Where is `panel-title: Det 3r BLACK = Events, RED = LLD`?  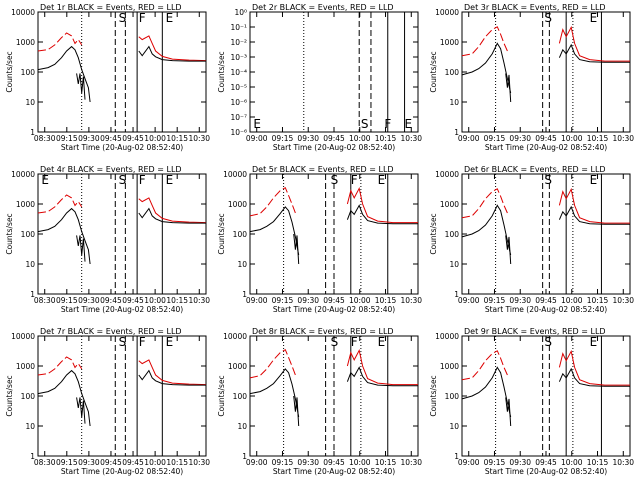 panel-title: Det 3r BLACK = Events, RED = LLD is located at coordinates (535, 7).